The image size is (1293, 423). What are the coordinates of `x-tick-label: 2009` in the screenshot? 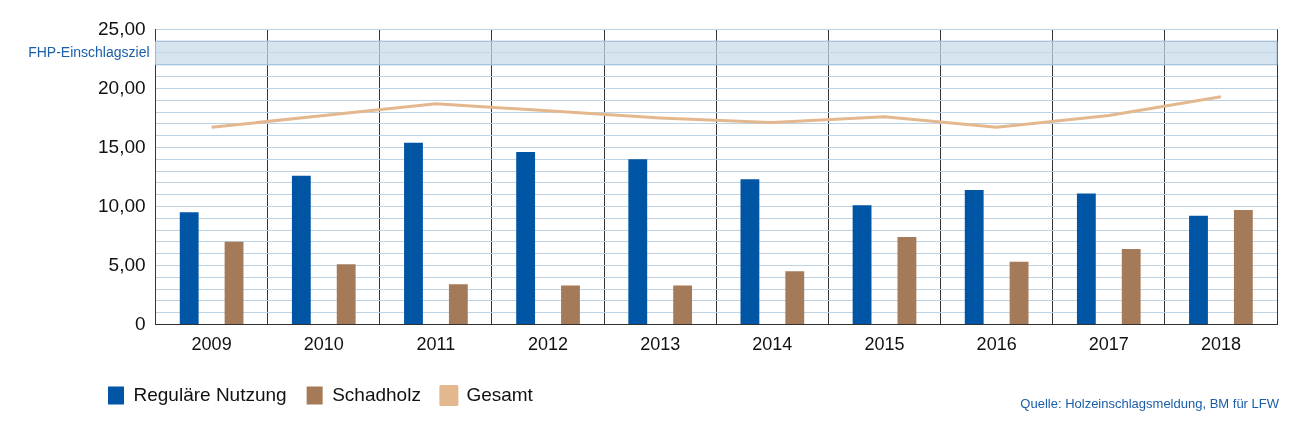 It's located at (211, 344).